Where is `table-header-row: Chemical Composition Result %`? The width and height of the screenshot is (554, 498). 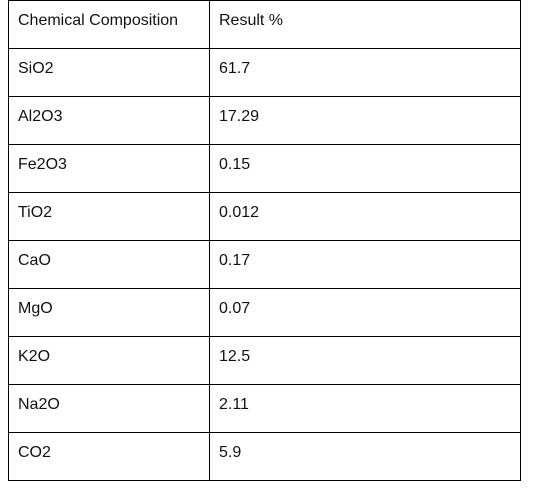
table-header-row: Chemical Composition Result % is located at coordinates (264, 24).